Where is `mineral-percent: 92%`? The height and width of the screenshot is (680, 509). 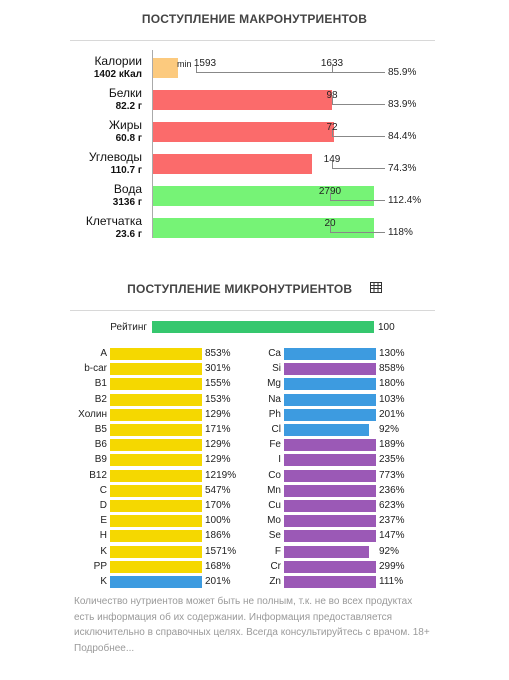 mineral-percent: 92% is located at coordinates (389, 551).